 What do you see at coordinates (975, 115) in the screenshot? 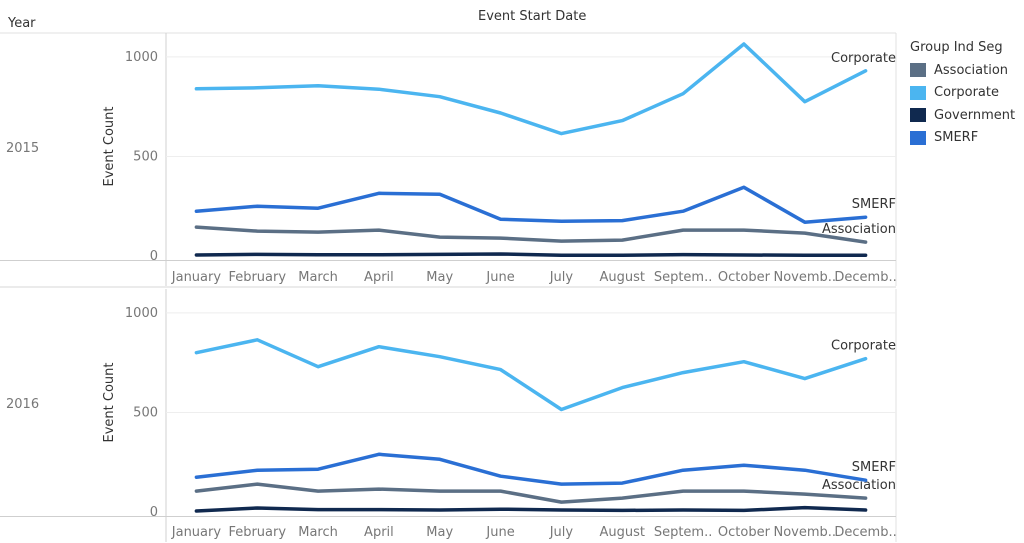
I see `legend-label: Government` at bounding box center [975, 115].